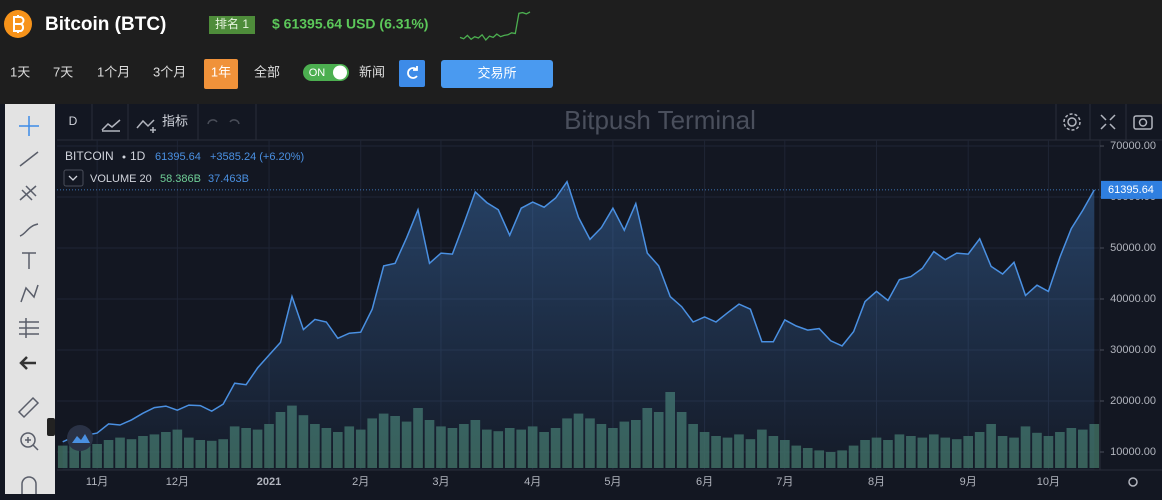 The image size is (1162, 500). I want to click on y-tick-label: 50000.00, so click(1133, 248).